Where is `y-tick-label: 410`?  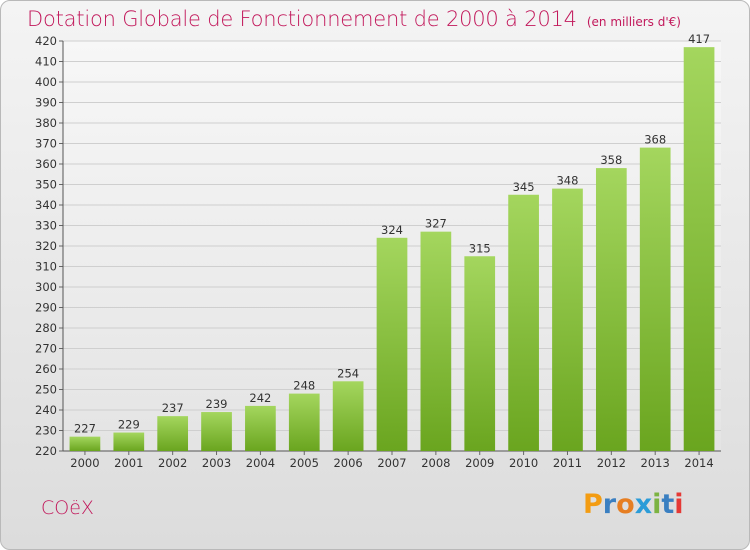
y-tick-label: 410 is located at coordinates (46, 62).